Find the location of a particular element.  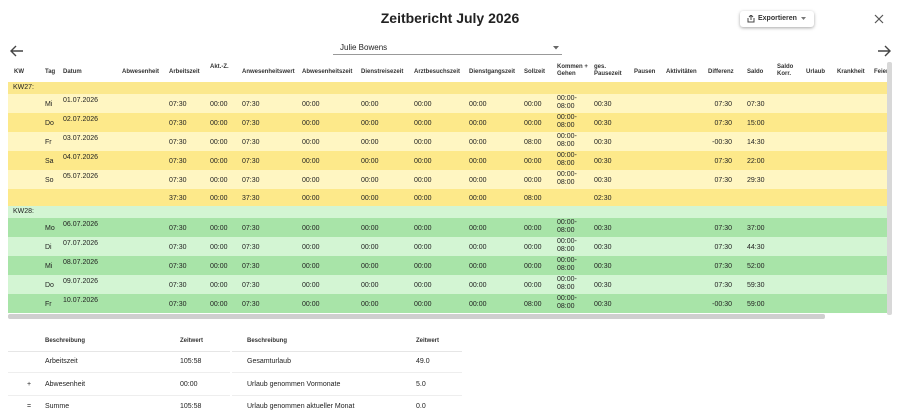

summary-label: Urlaub genommen Vormonate is located at coordinates (294, 384).